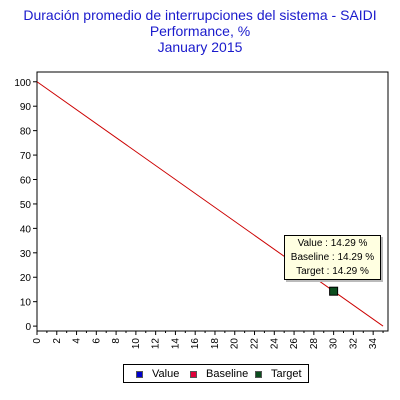 The height and width of the screenshot is (400, 400). What do you see at coordinates (26, 156) in the screenshot?
I see `y-tick-label: 70` at bounding box center [26, 156].